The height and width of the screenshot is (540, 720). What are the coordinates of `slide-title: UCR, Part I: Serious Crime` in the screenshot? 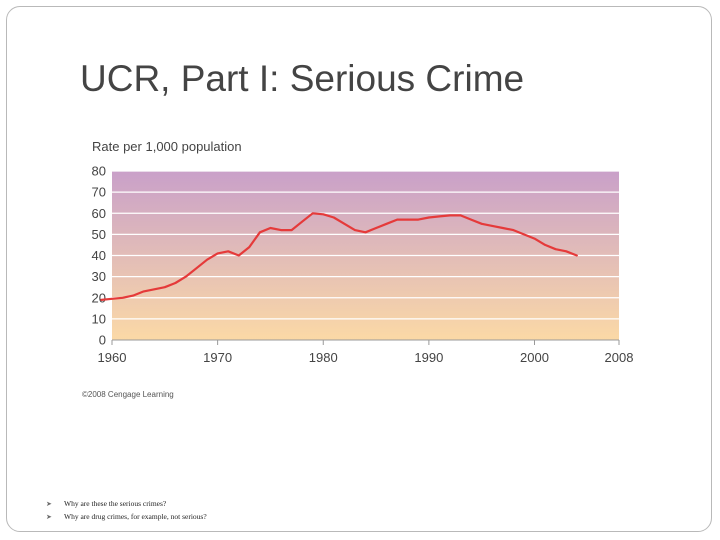 It's located at (302, 78).